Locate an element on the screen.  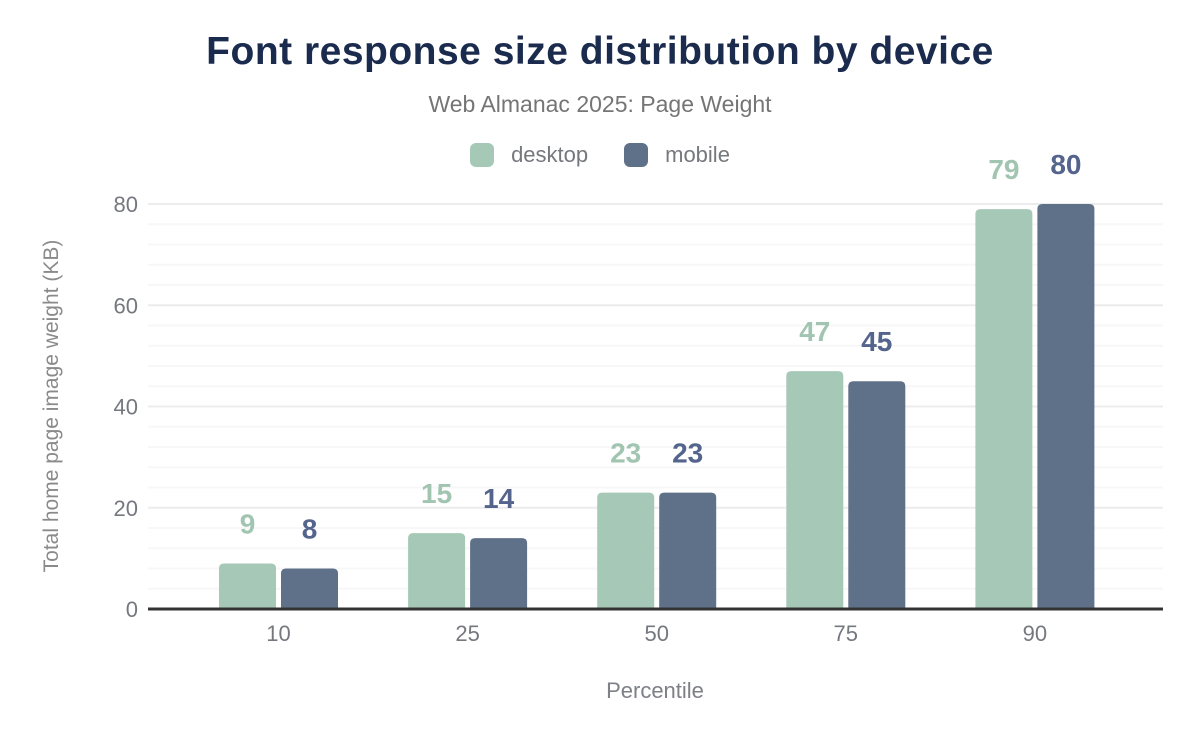
bar-desktop-p10 is located at coordinates (247, 586).